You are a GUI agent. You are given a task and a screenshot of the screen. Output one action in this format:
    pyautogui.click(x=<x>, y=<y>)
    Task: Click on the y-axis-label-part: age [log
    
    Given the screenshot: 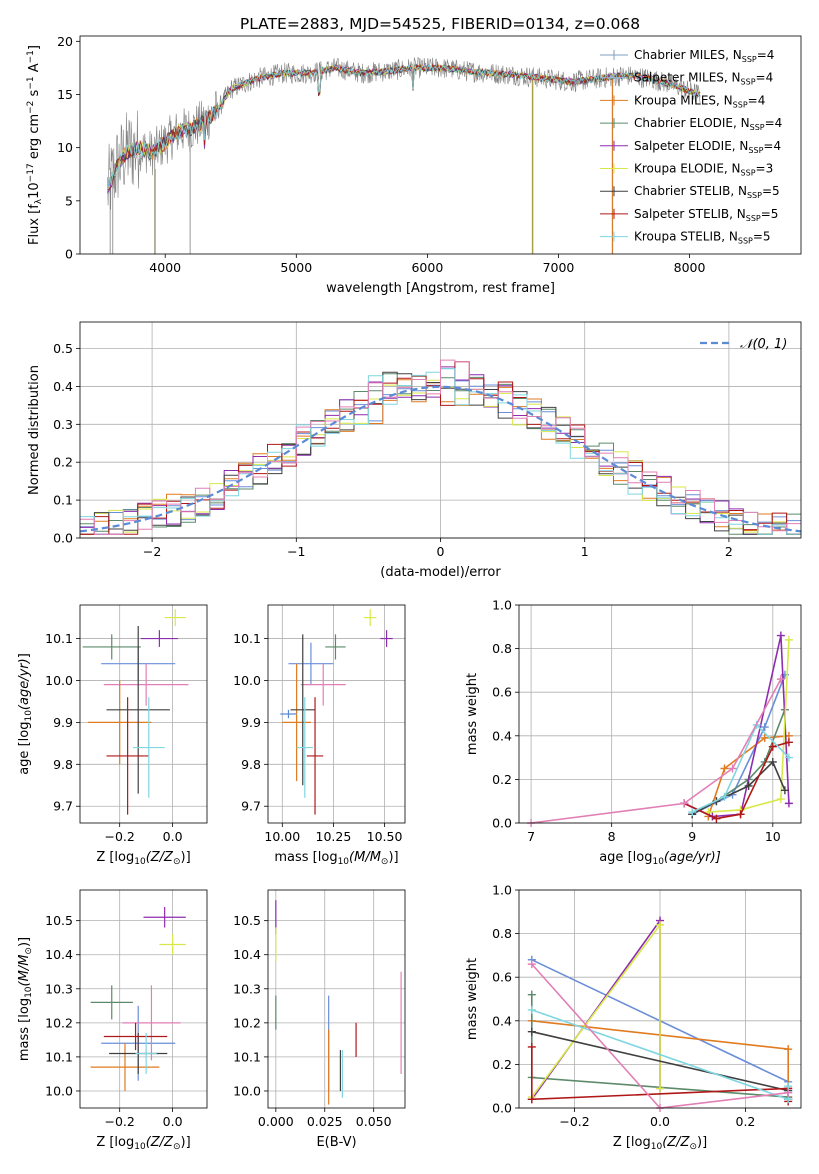 What is the action you would take?
    pyautogui.click(x=24, y=748)
    